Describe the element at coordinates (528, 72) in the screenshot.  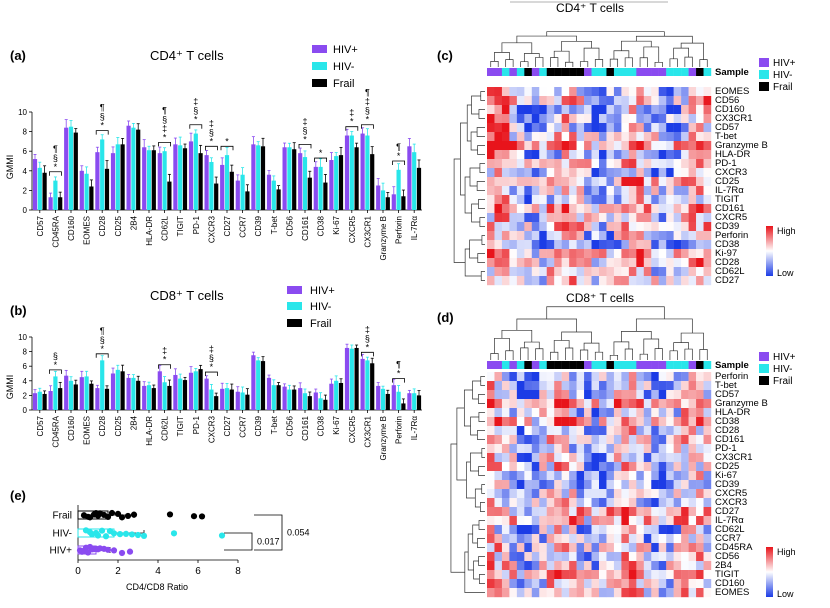
I see `sample-bar-frail` at that location.